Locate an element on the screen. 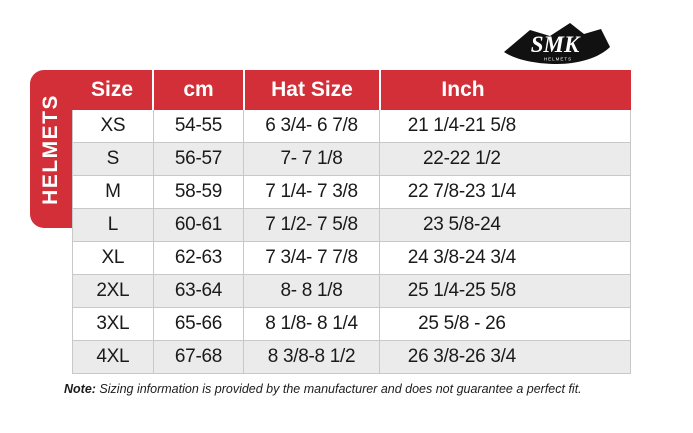  smk-logo-icon: SMK HELMETS is located at coordinates (557, 43).